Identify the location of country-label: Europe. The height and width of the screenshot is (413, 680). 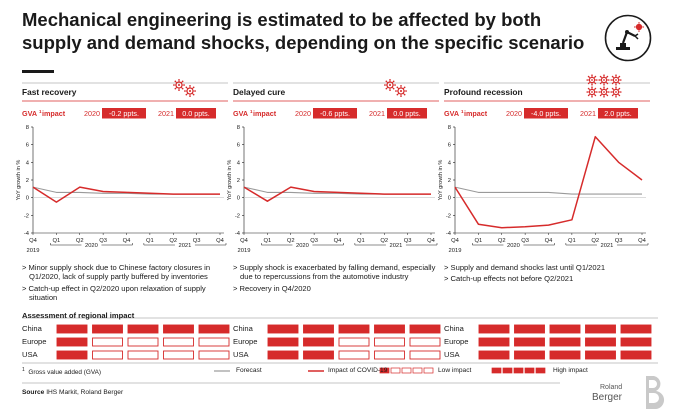
(245, 341).